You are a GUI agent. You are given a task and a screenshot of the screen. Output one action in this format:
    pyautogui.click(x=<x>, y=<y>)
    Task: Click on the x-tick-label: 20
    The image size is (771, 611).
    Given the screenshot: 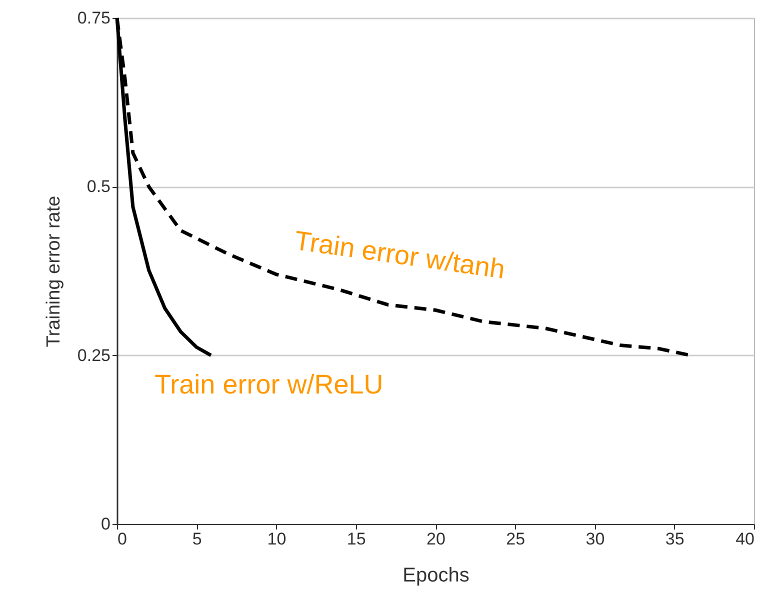 What is the action you would take?
    pyautogui.click(x=436, y=539)
    